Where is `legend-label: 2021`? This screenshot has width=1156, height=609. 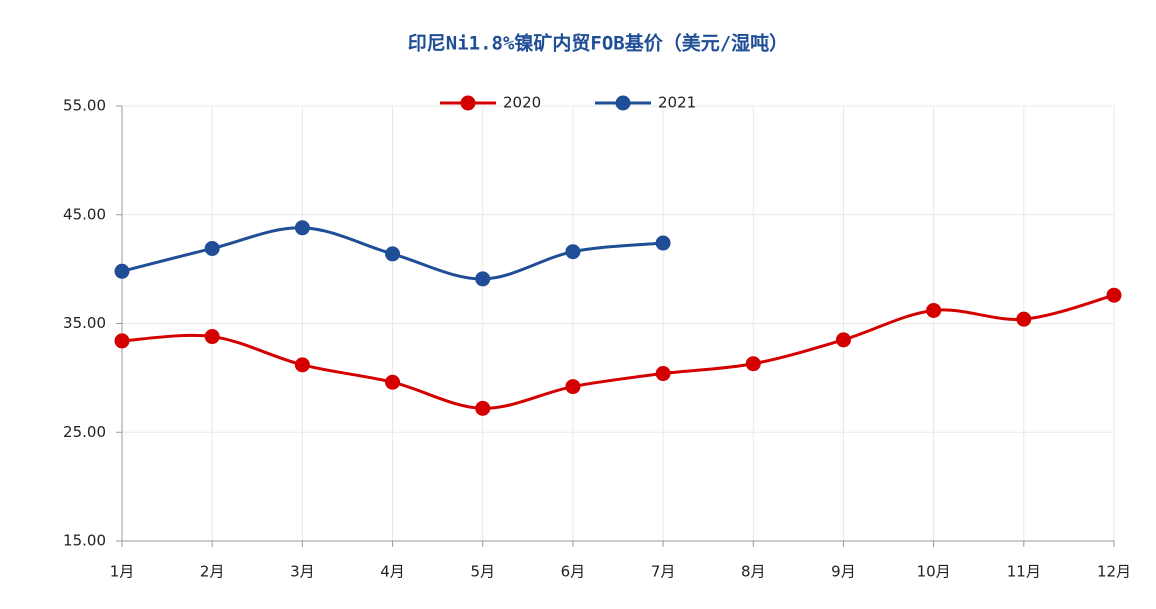 legend-label: 2021 is located at coordinates (677, 103).